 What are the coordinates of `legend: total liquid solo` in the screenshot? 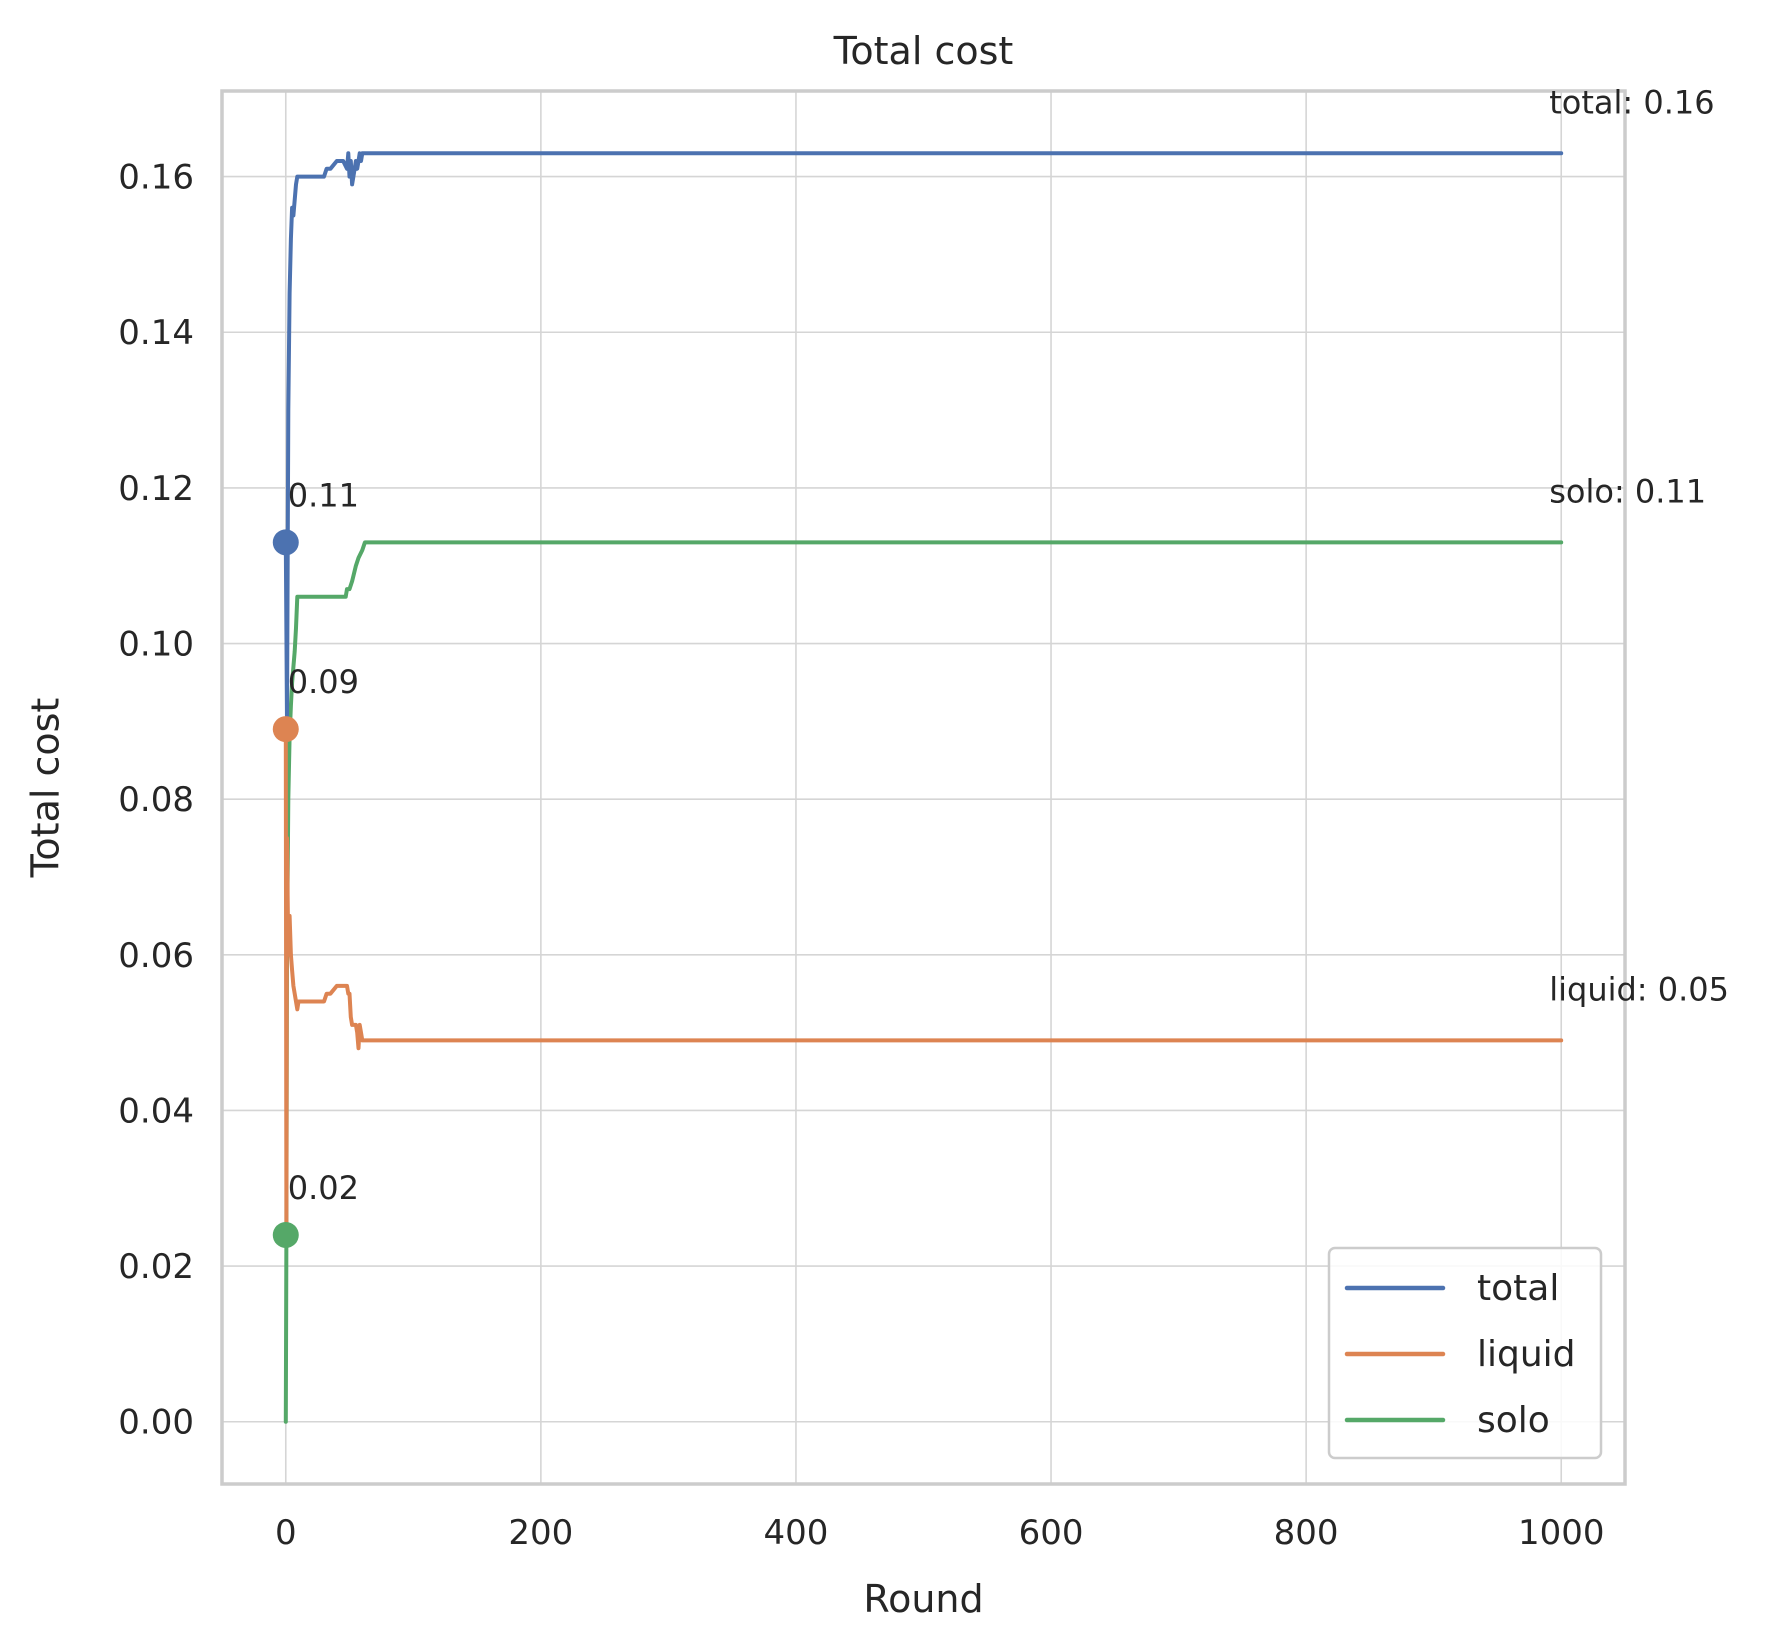 It's located at (1465, 1353).